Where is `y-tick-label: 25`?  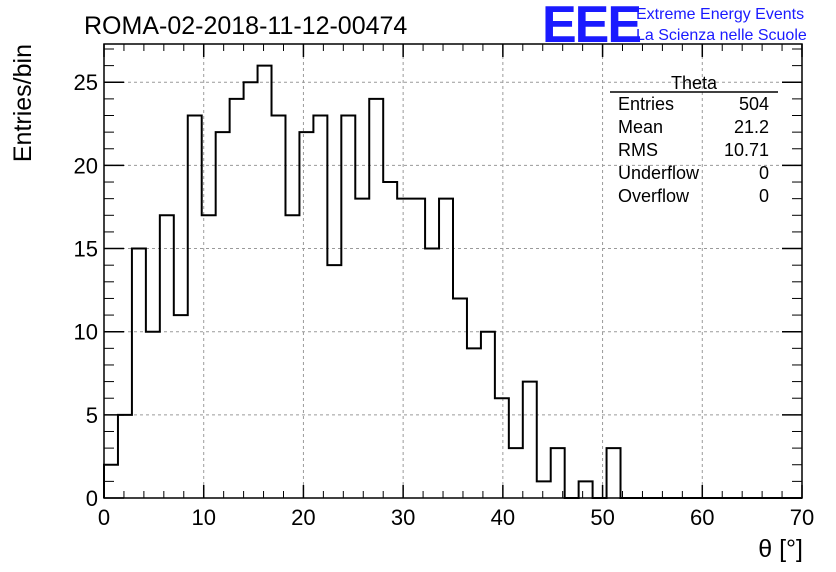
y-tick-label: 25 is located at coordinates (86, 82).